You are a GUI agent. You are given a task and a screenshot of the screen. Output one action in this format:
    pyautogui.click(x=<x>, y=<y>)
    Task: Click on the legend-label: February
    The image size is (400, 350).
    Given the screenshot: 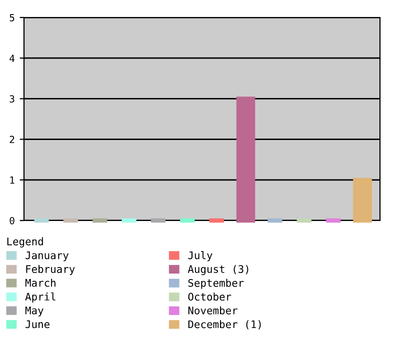 What is the action you would take?
    pyautogui.click(x=50, y=270)
    